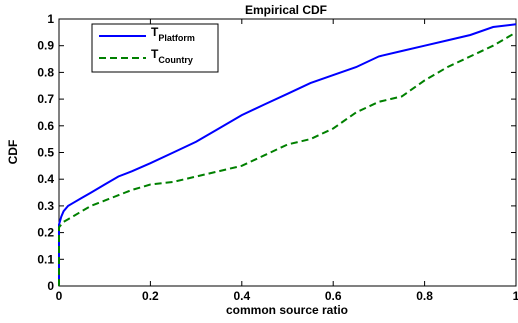  I want to click on y-tick-label: 0.9, so click(45, 46).